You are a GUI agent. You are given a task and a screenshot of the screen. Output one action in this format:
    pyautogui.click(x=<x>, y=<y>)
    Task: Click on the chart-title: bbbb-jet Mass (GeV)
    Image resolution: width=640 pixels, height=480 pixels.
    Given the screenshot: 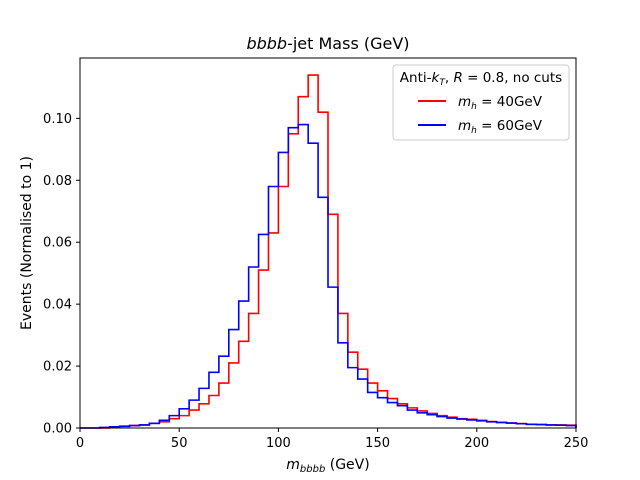 What is the action you would take?
    pyautogui.click(x=327, y=43)
    